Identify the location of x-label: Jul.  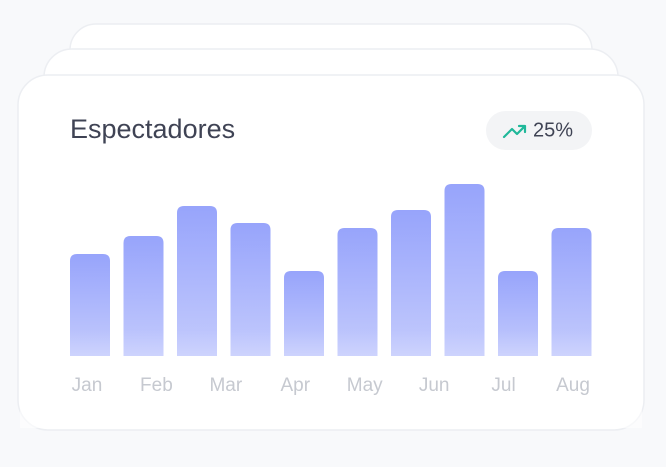
(503, 385).